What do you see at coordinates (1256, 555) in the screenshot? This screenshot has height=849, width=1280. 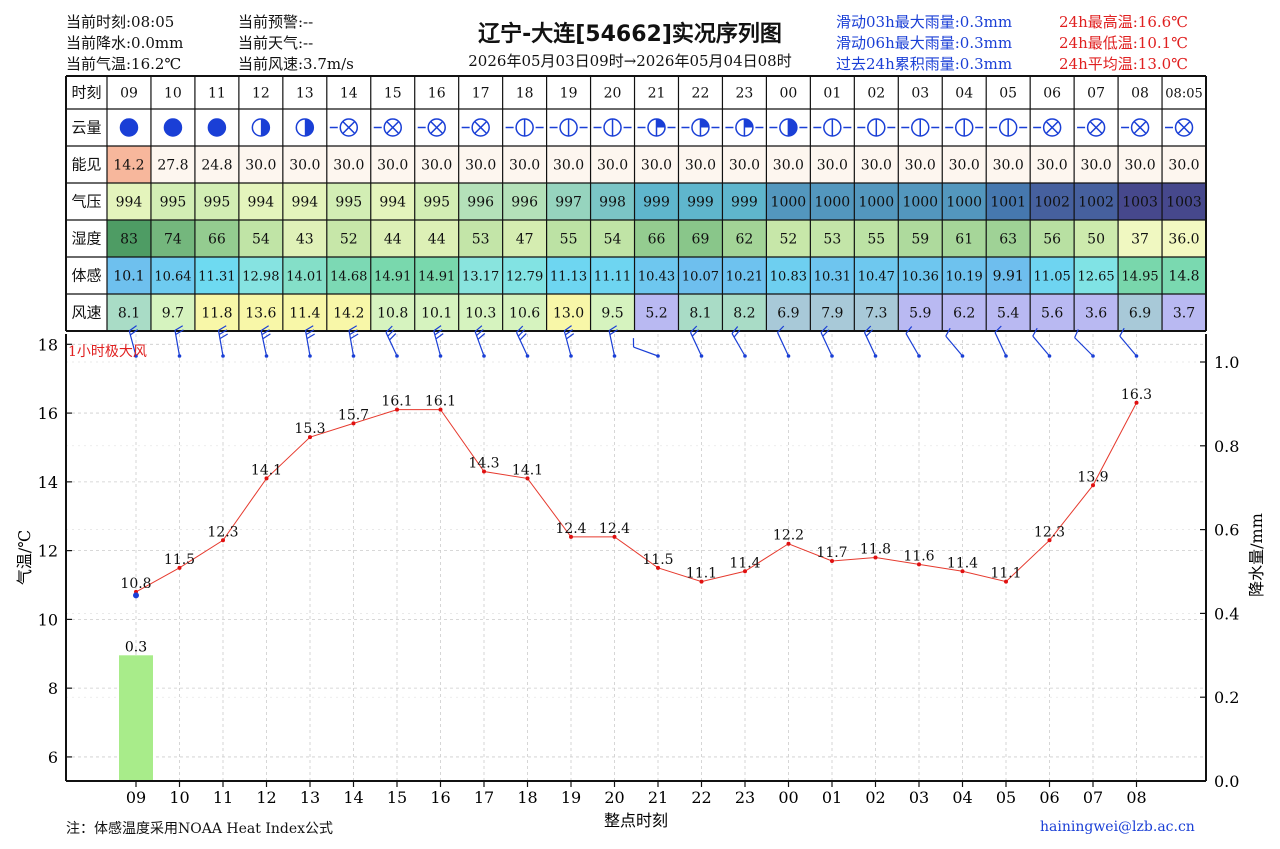 I see `y2-axis-label: 降水量/mm` at bounding box center [1256, 555].